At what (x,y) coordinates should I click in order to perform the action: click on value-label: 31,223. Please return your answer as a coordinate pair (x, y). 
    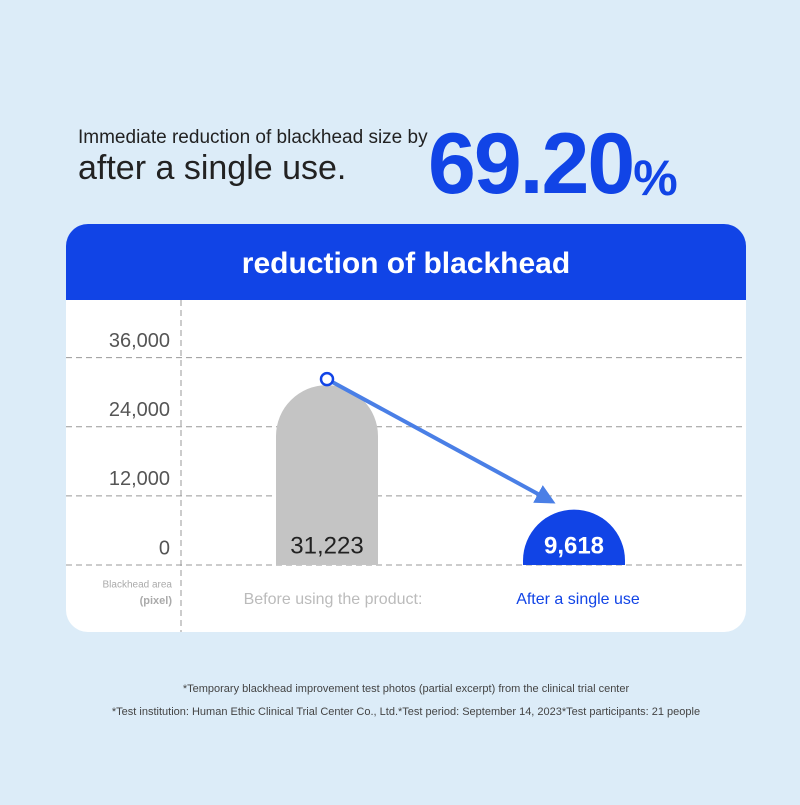
    Looking at the image, I should click on (326, 545).